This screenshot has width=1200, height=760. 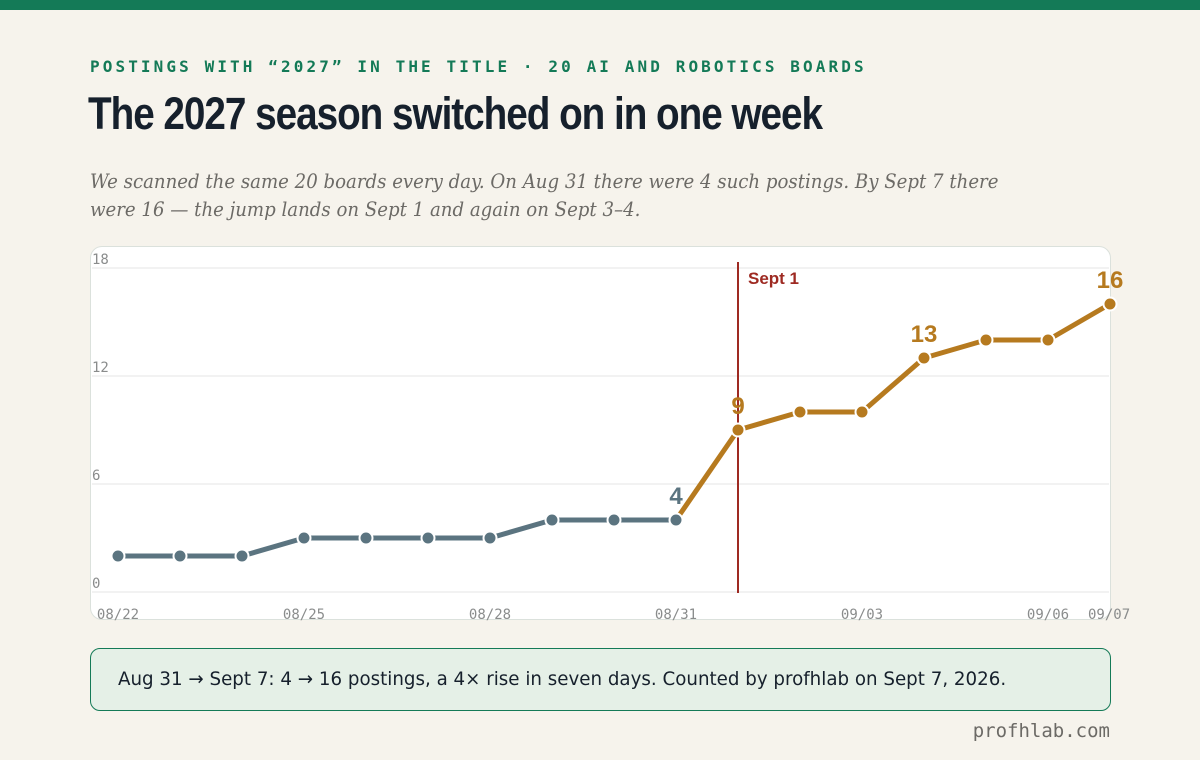 What do you see at coordinates (100, 368) in the screenshot?
I see `y-tick-label: 12` at bounding box center [100, 368].